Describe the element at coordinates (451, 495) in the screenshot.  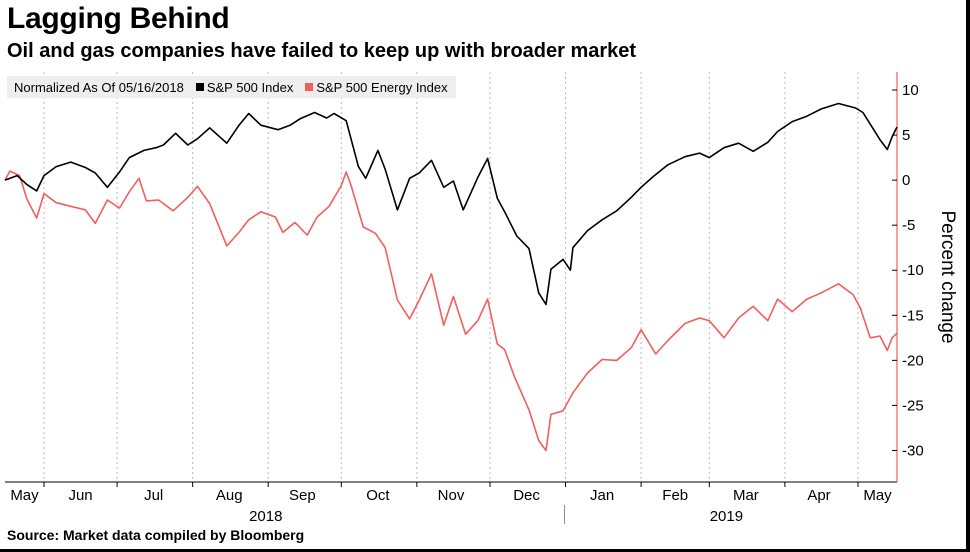
I see `x-month-label-6: Nov` at that location.